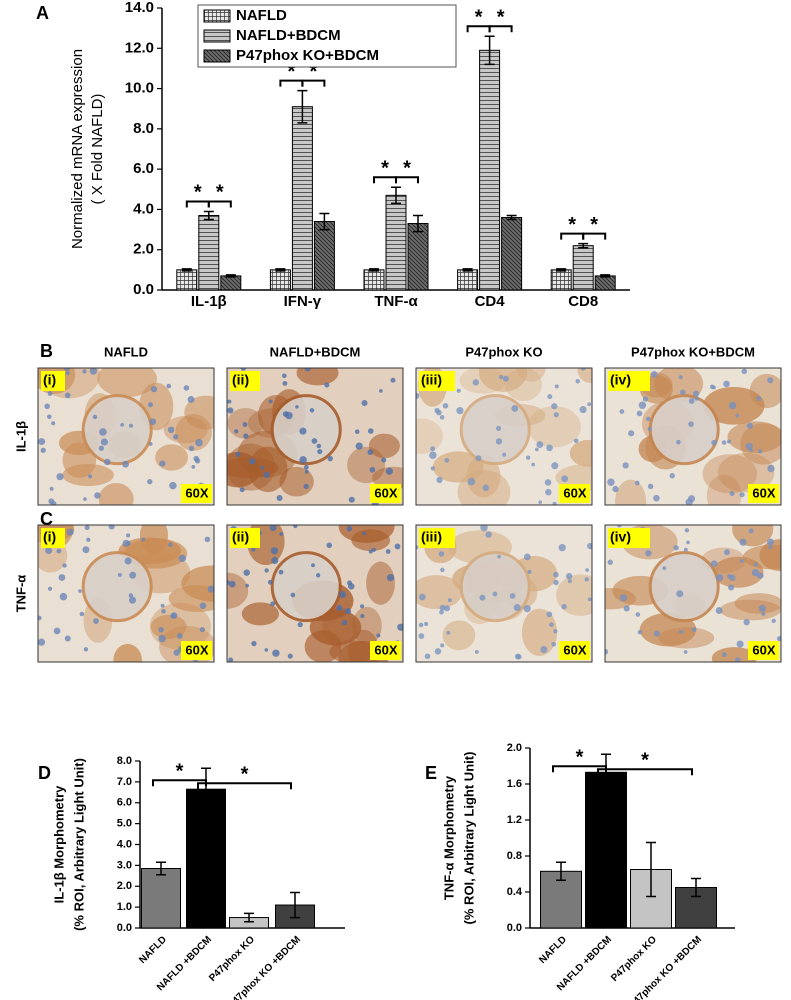 The height and width of the screenshot is (1000, 791). Describe the element at coordinates (693, 351) in the screenshot. I see `column-label: P47phox KO+BDCM` at that location.